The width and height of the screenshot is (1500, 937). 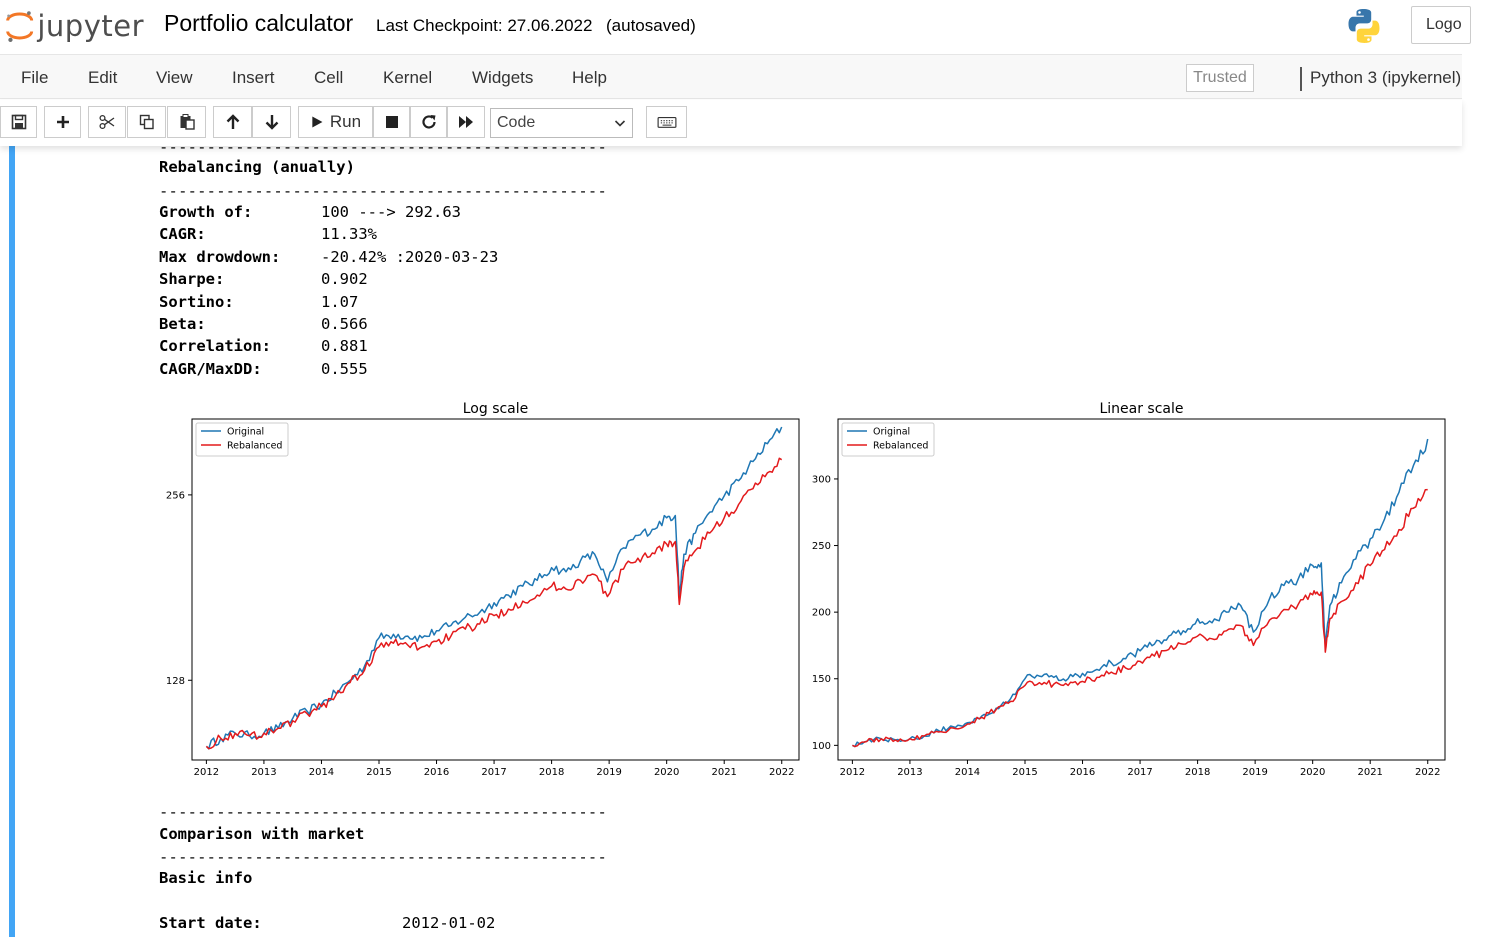 I want to click on command-palette-button, so click(x=666, y=122).